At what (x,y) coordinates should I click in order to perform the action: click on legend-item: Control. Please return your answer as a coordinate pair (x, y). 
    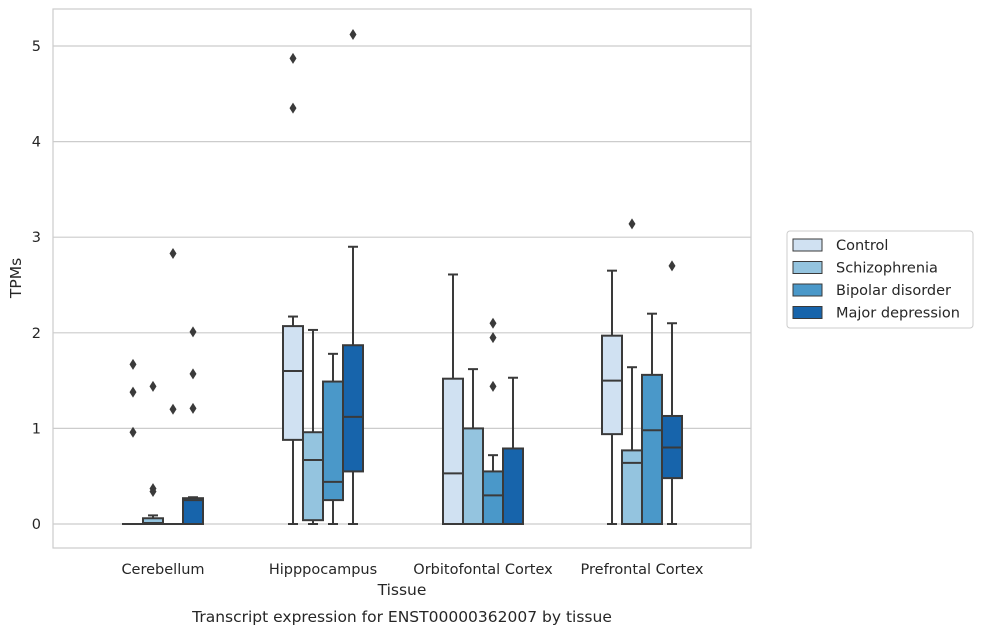
    Looking at the image, I should click on (840, 246).